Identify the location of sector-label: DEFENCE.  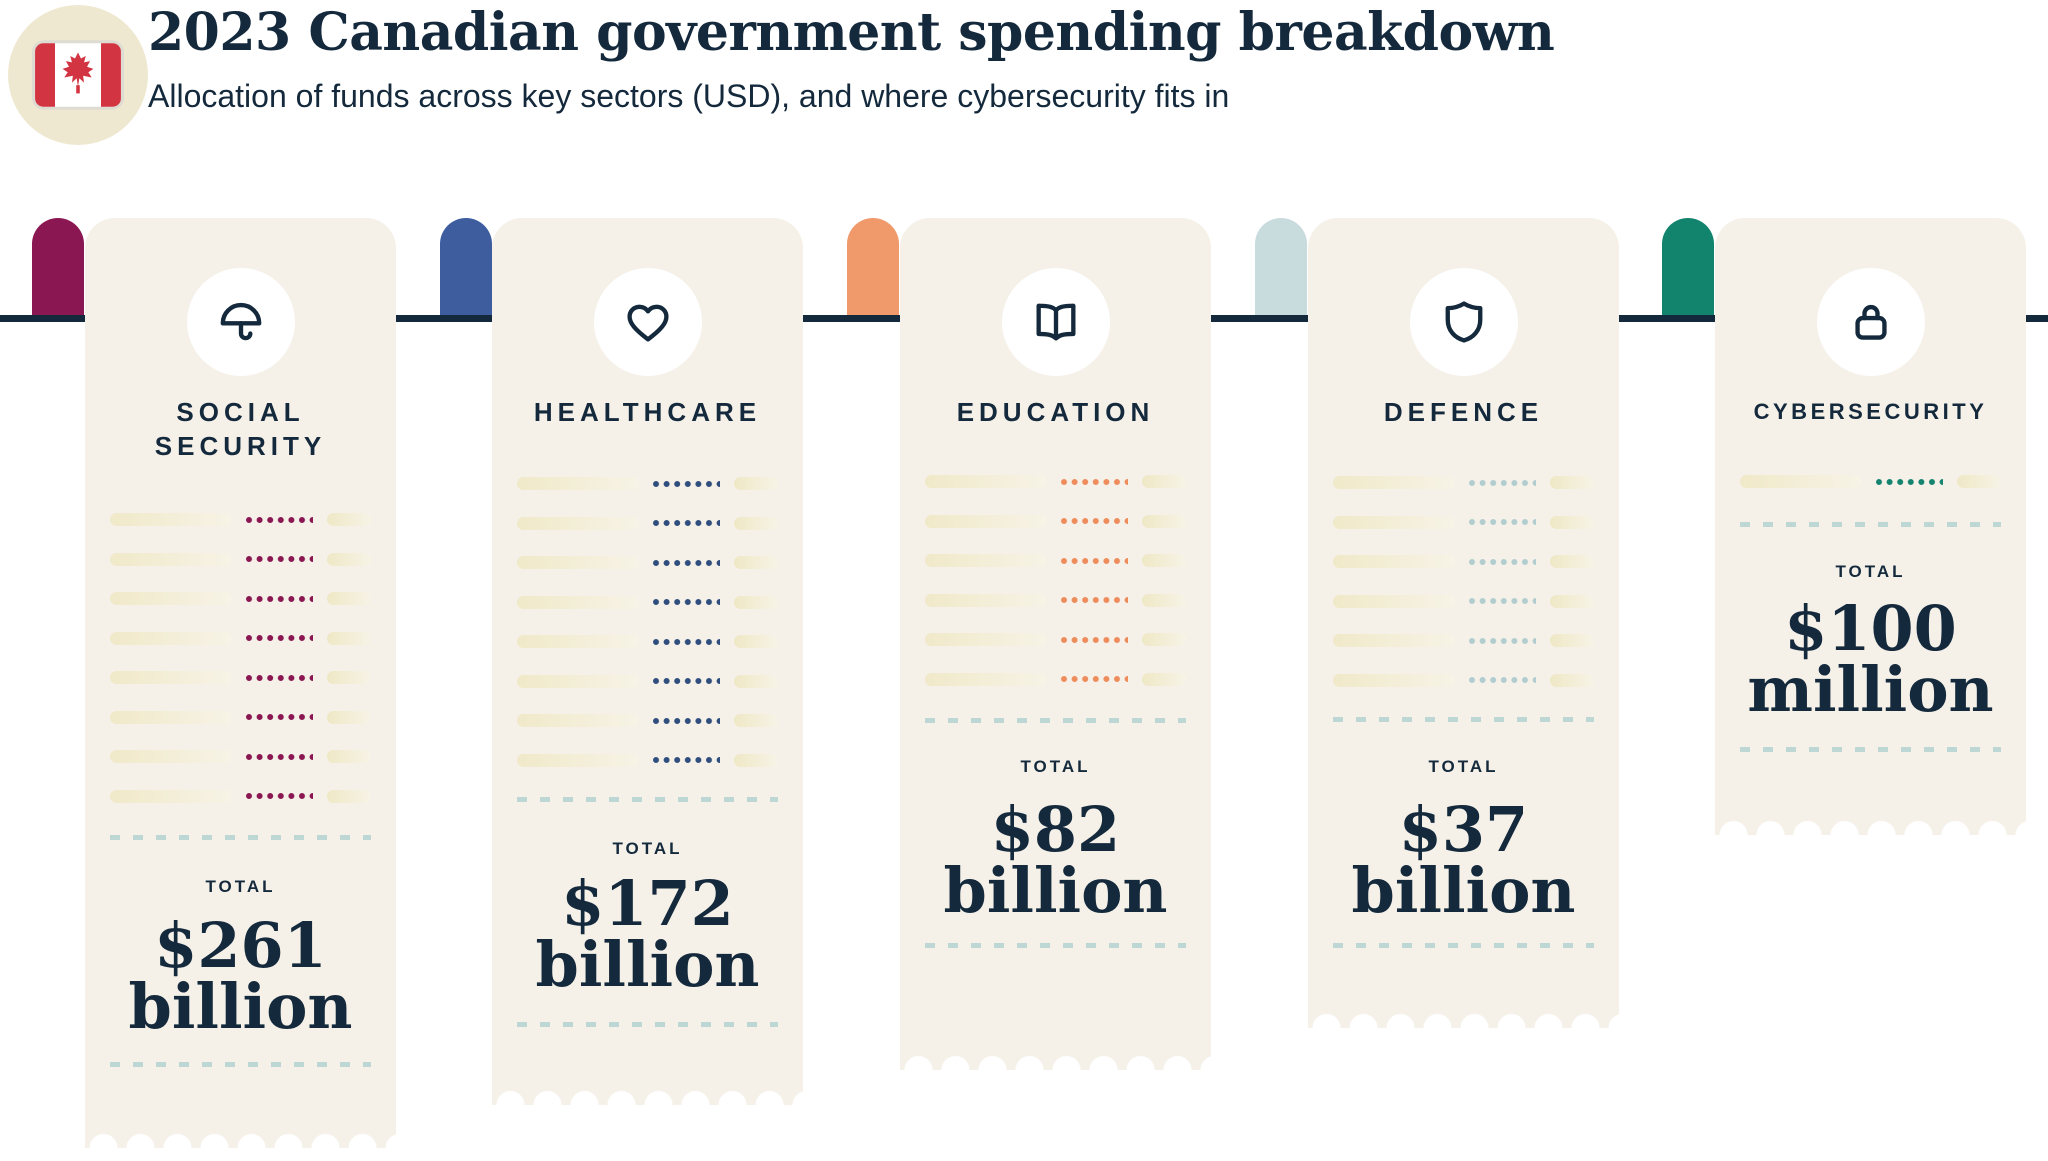
(1463, 412).